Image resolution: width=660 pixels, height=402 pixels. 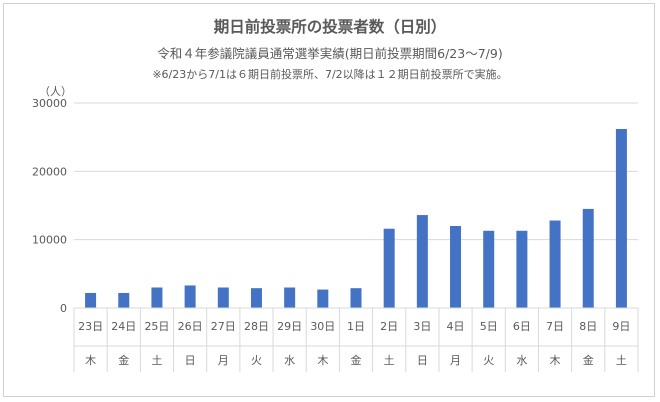 I want to click on x-tick-label: 27日, so click(x=223, y=326).